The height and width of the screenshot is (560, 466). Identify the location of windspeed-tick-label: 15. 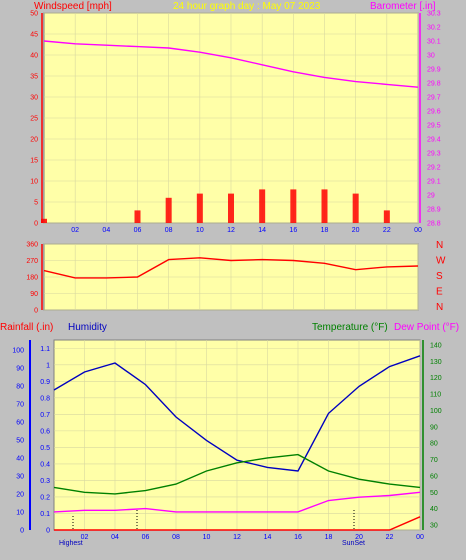
(34, 161).